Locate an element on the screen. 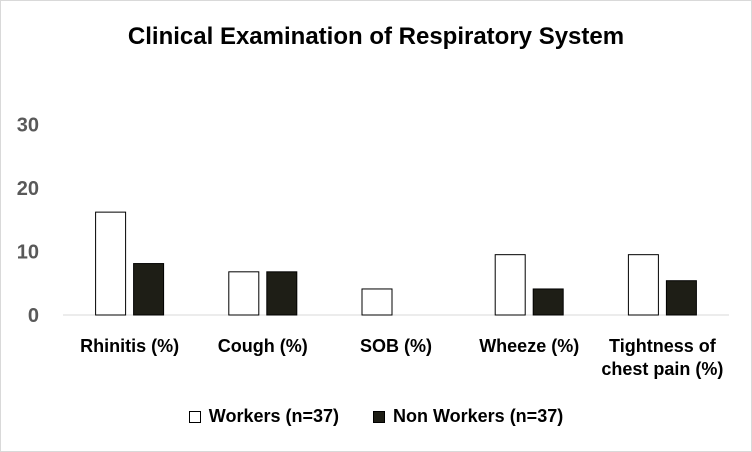 This screenshot has height=452, width=752. x-tick-label-line: Cough (%) is located at coordinates (263, 346).